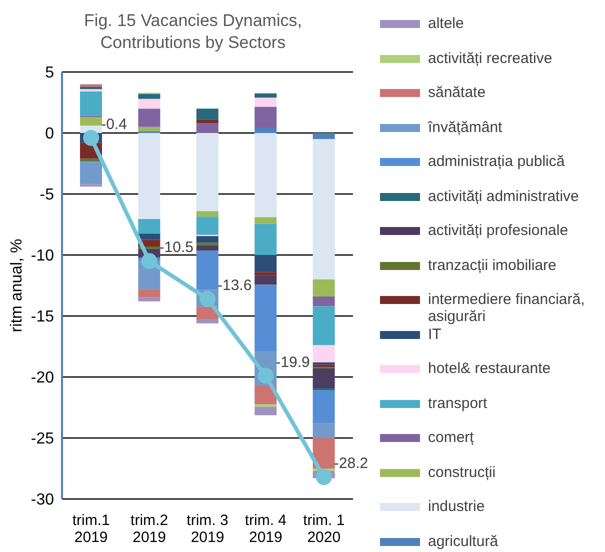  Describe the element at coordinates (496, 161) in the screenshot. I see `legend-label: administrația publică` at that location.